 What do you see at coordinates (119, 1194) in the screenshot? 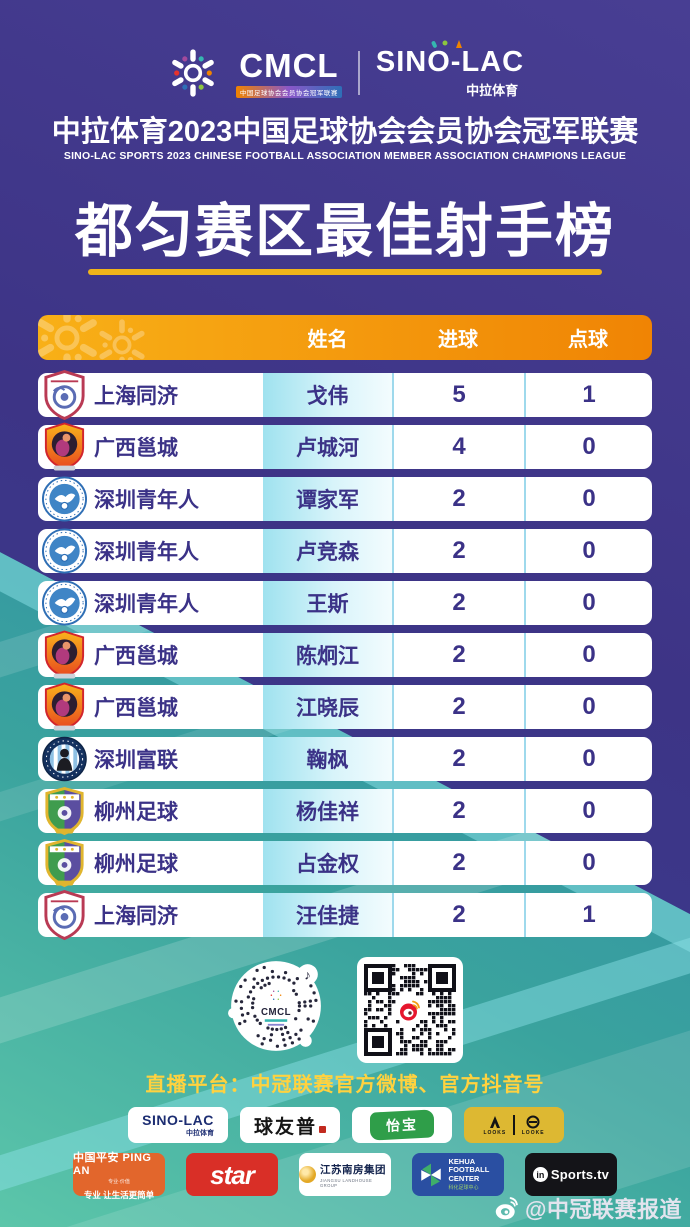
I see `sponsor-pingan-tagline: 专业 让生活更简单` at bounding box center [119, 1194].